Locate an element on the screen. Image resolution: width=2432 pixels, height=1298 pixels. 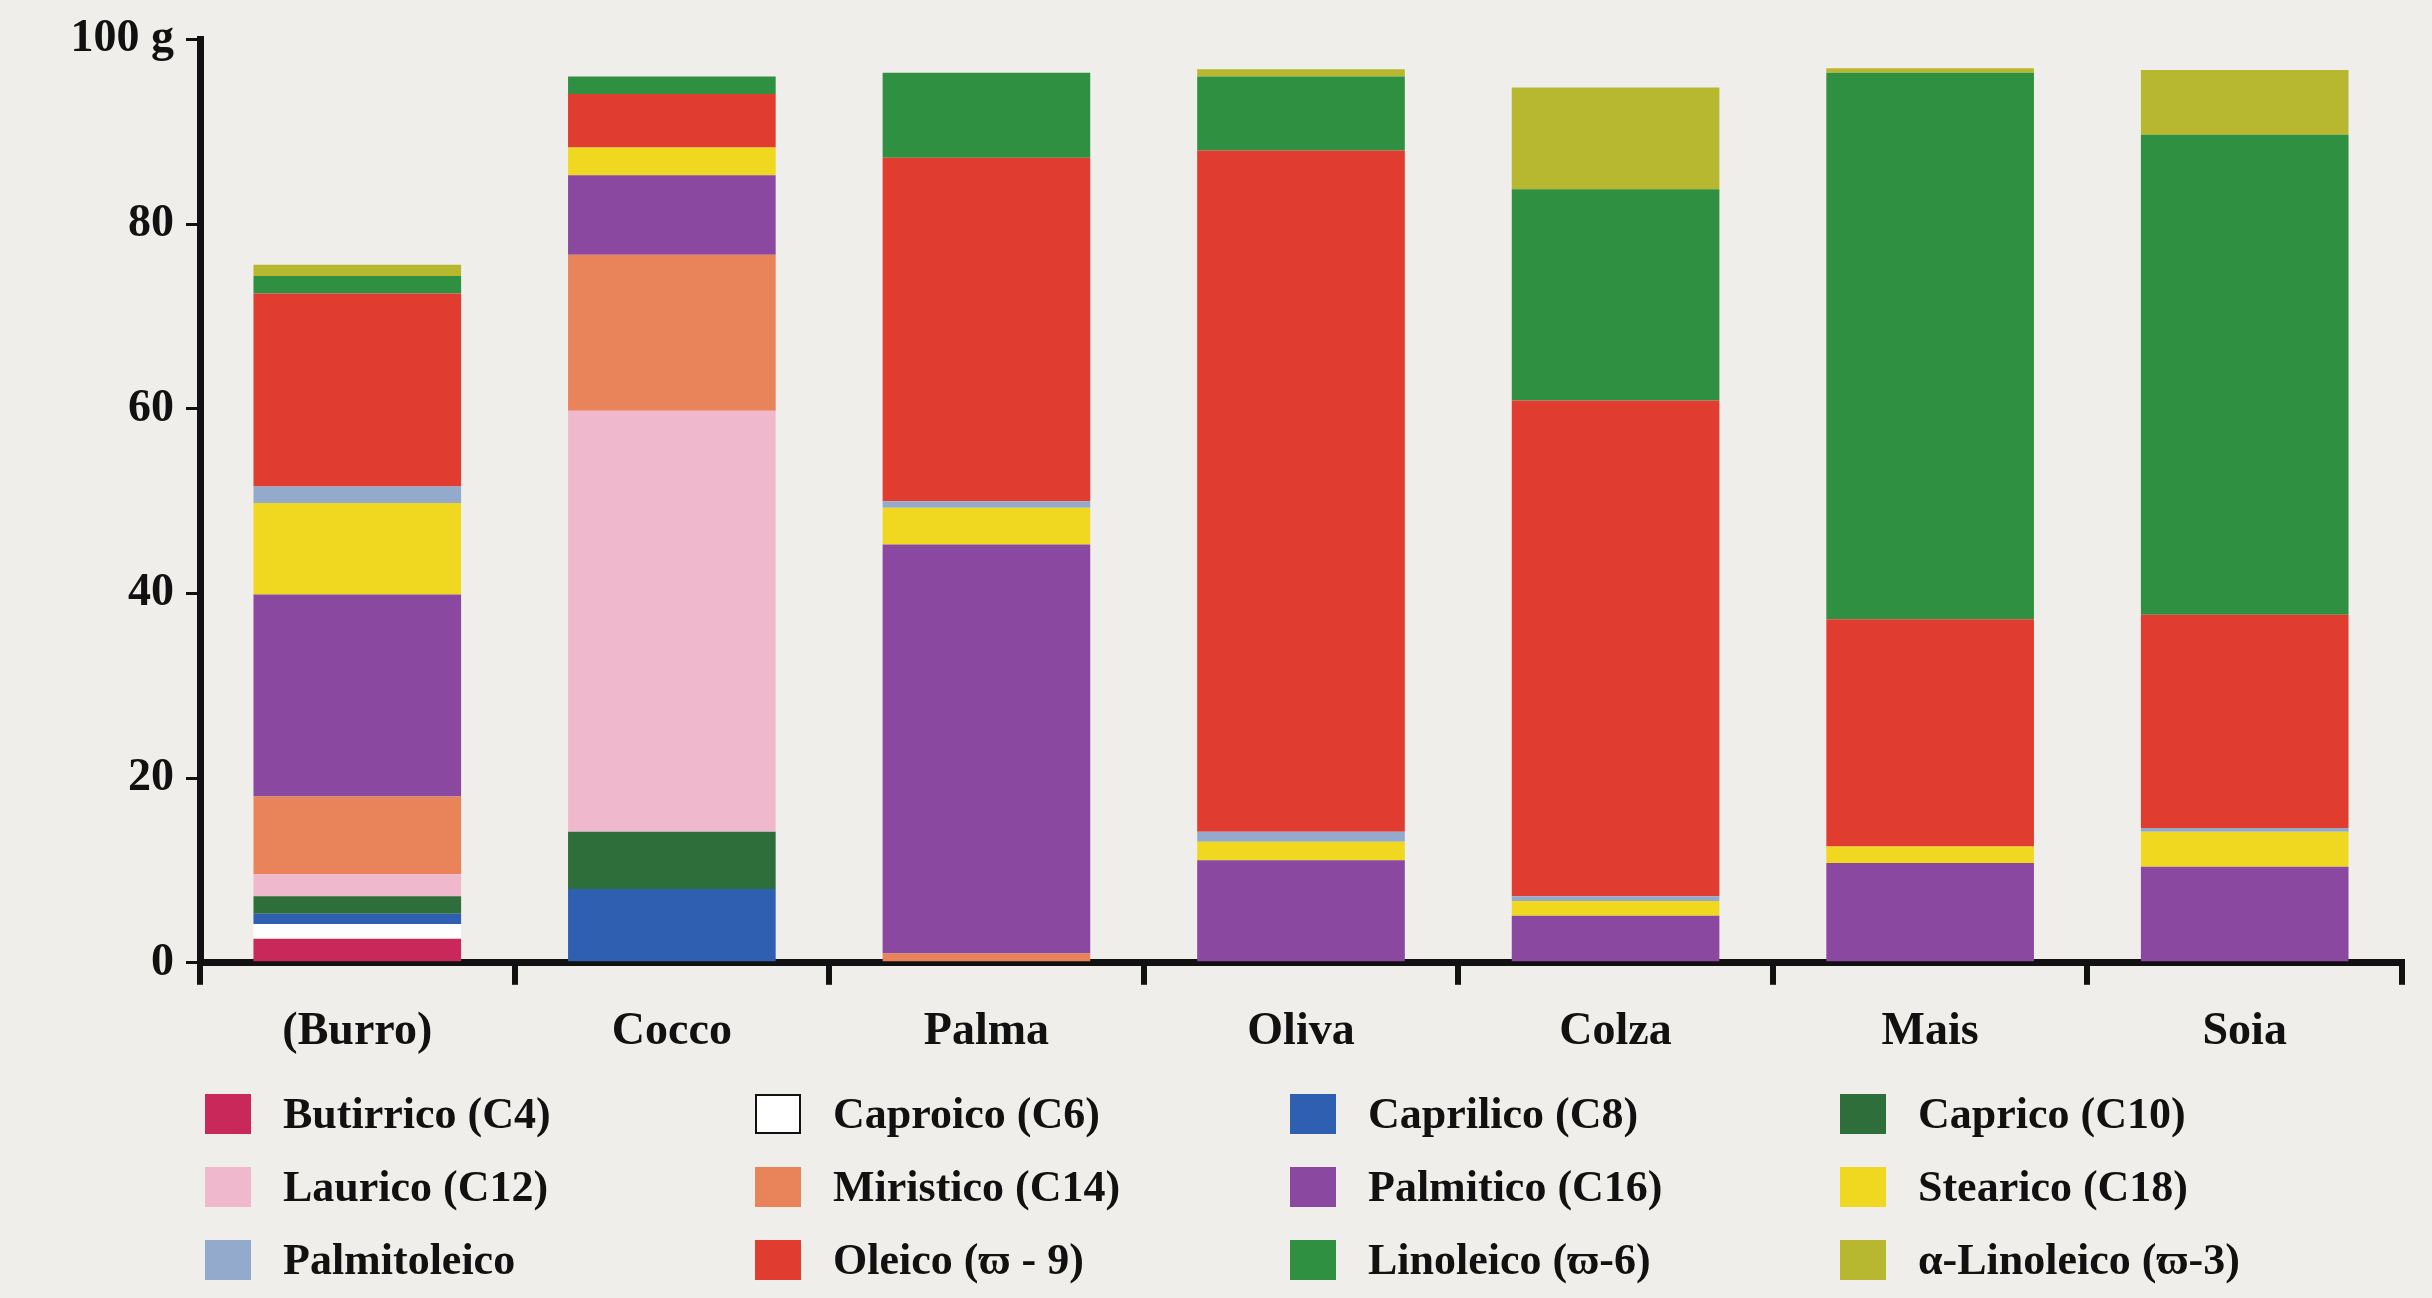
legend-label: Caproico (C6) is located at coordinates (966, 1113).